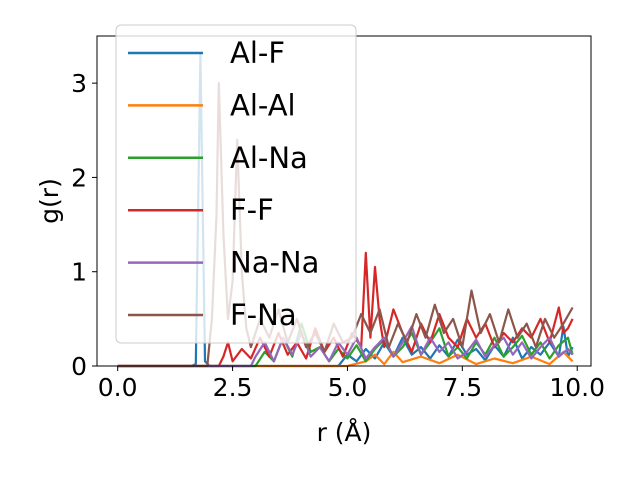 This screenshot has width=640, height=480. Describe the element at coordinates (252, 210) in the screenshot. I see `legend-label-3: F-F` at that location.